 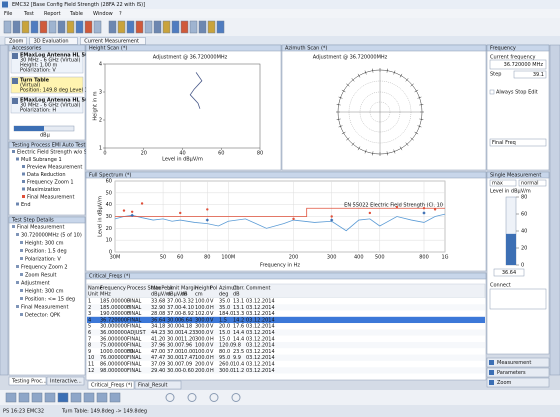 I want to click on nav-label: Parameters, so click(x=511, y=373).